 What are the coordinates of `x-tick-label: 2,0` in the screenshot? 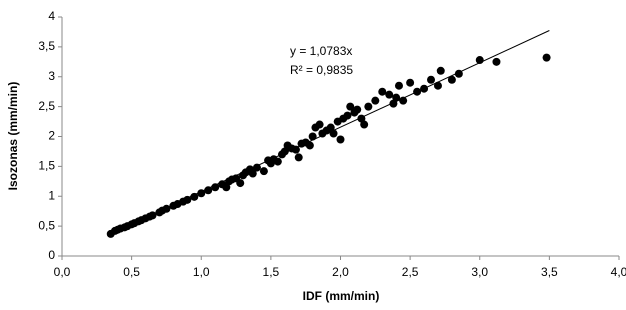 It's located at (340, 272).